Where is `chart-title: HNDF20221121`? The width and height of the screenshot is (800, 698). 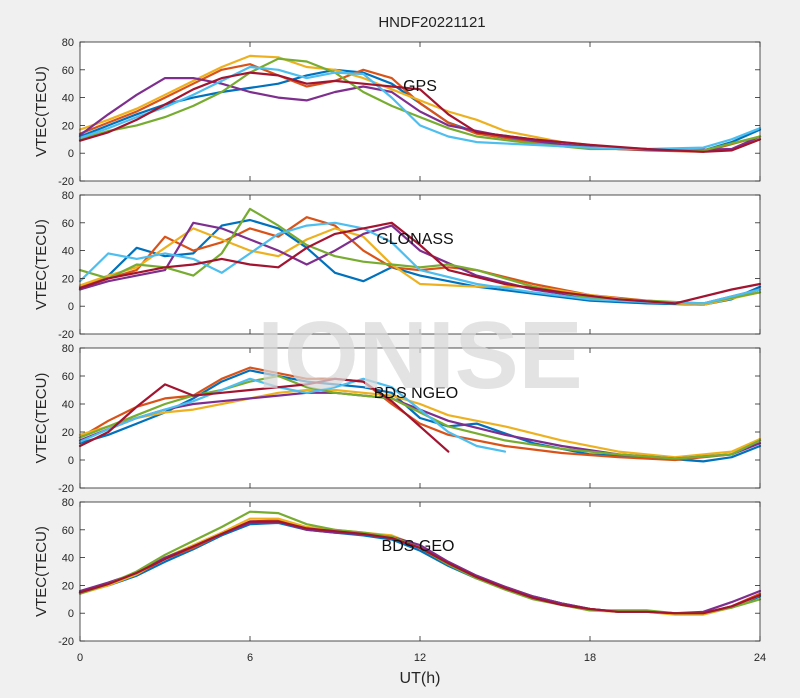
chart-title: HNDF20221121 is located at coordinates (431, 22).